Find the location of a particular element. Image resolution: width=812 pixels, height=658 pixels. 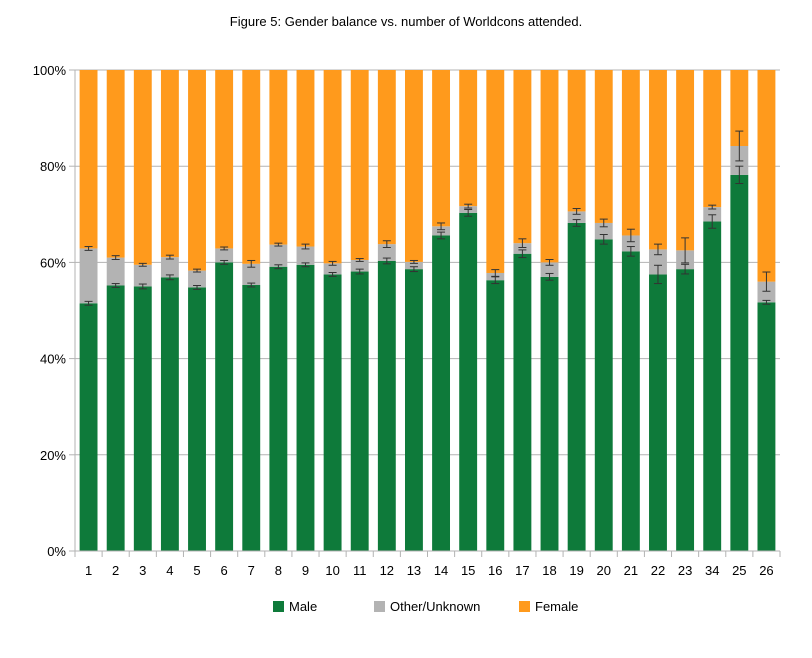

y-tick-label: 60% is located at coordinates (53, 262).